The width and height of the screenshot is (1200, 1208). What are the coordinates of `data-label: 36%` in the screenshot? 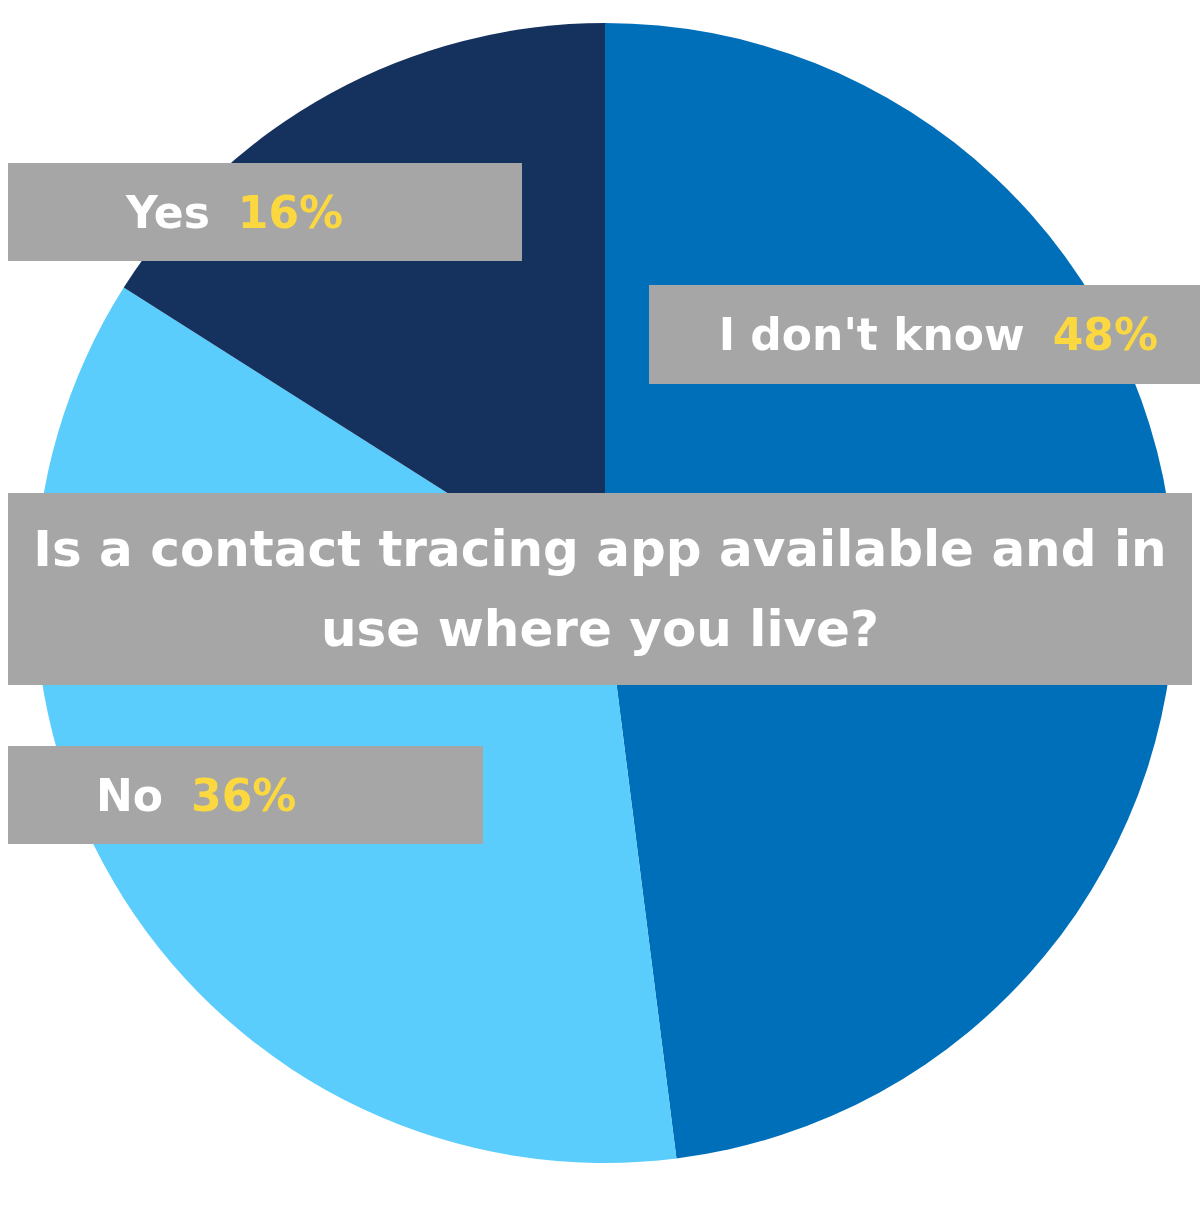 It's located at (244, 795).